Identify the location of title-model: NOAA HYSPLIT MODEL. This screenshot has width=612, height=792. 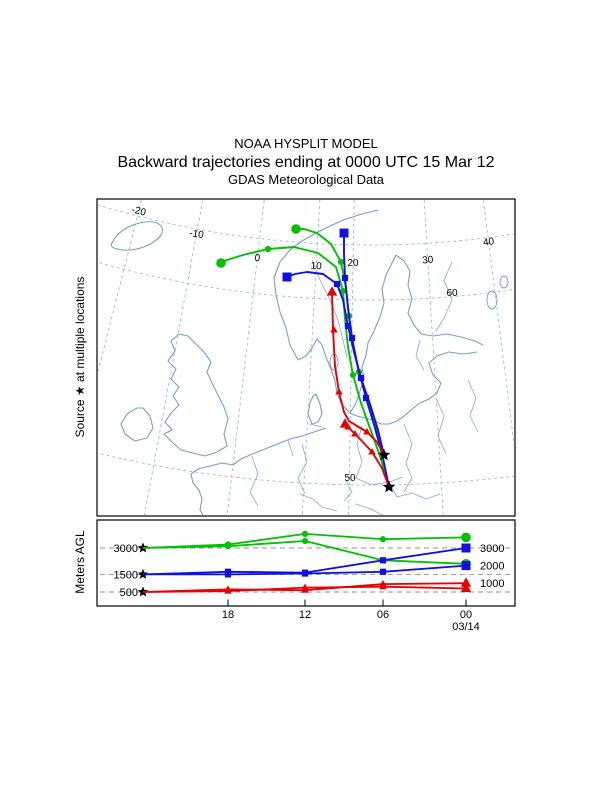
(306, 143).